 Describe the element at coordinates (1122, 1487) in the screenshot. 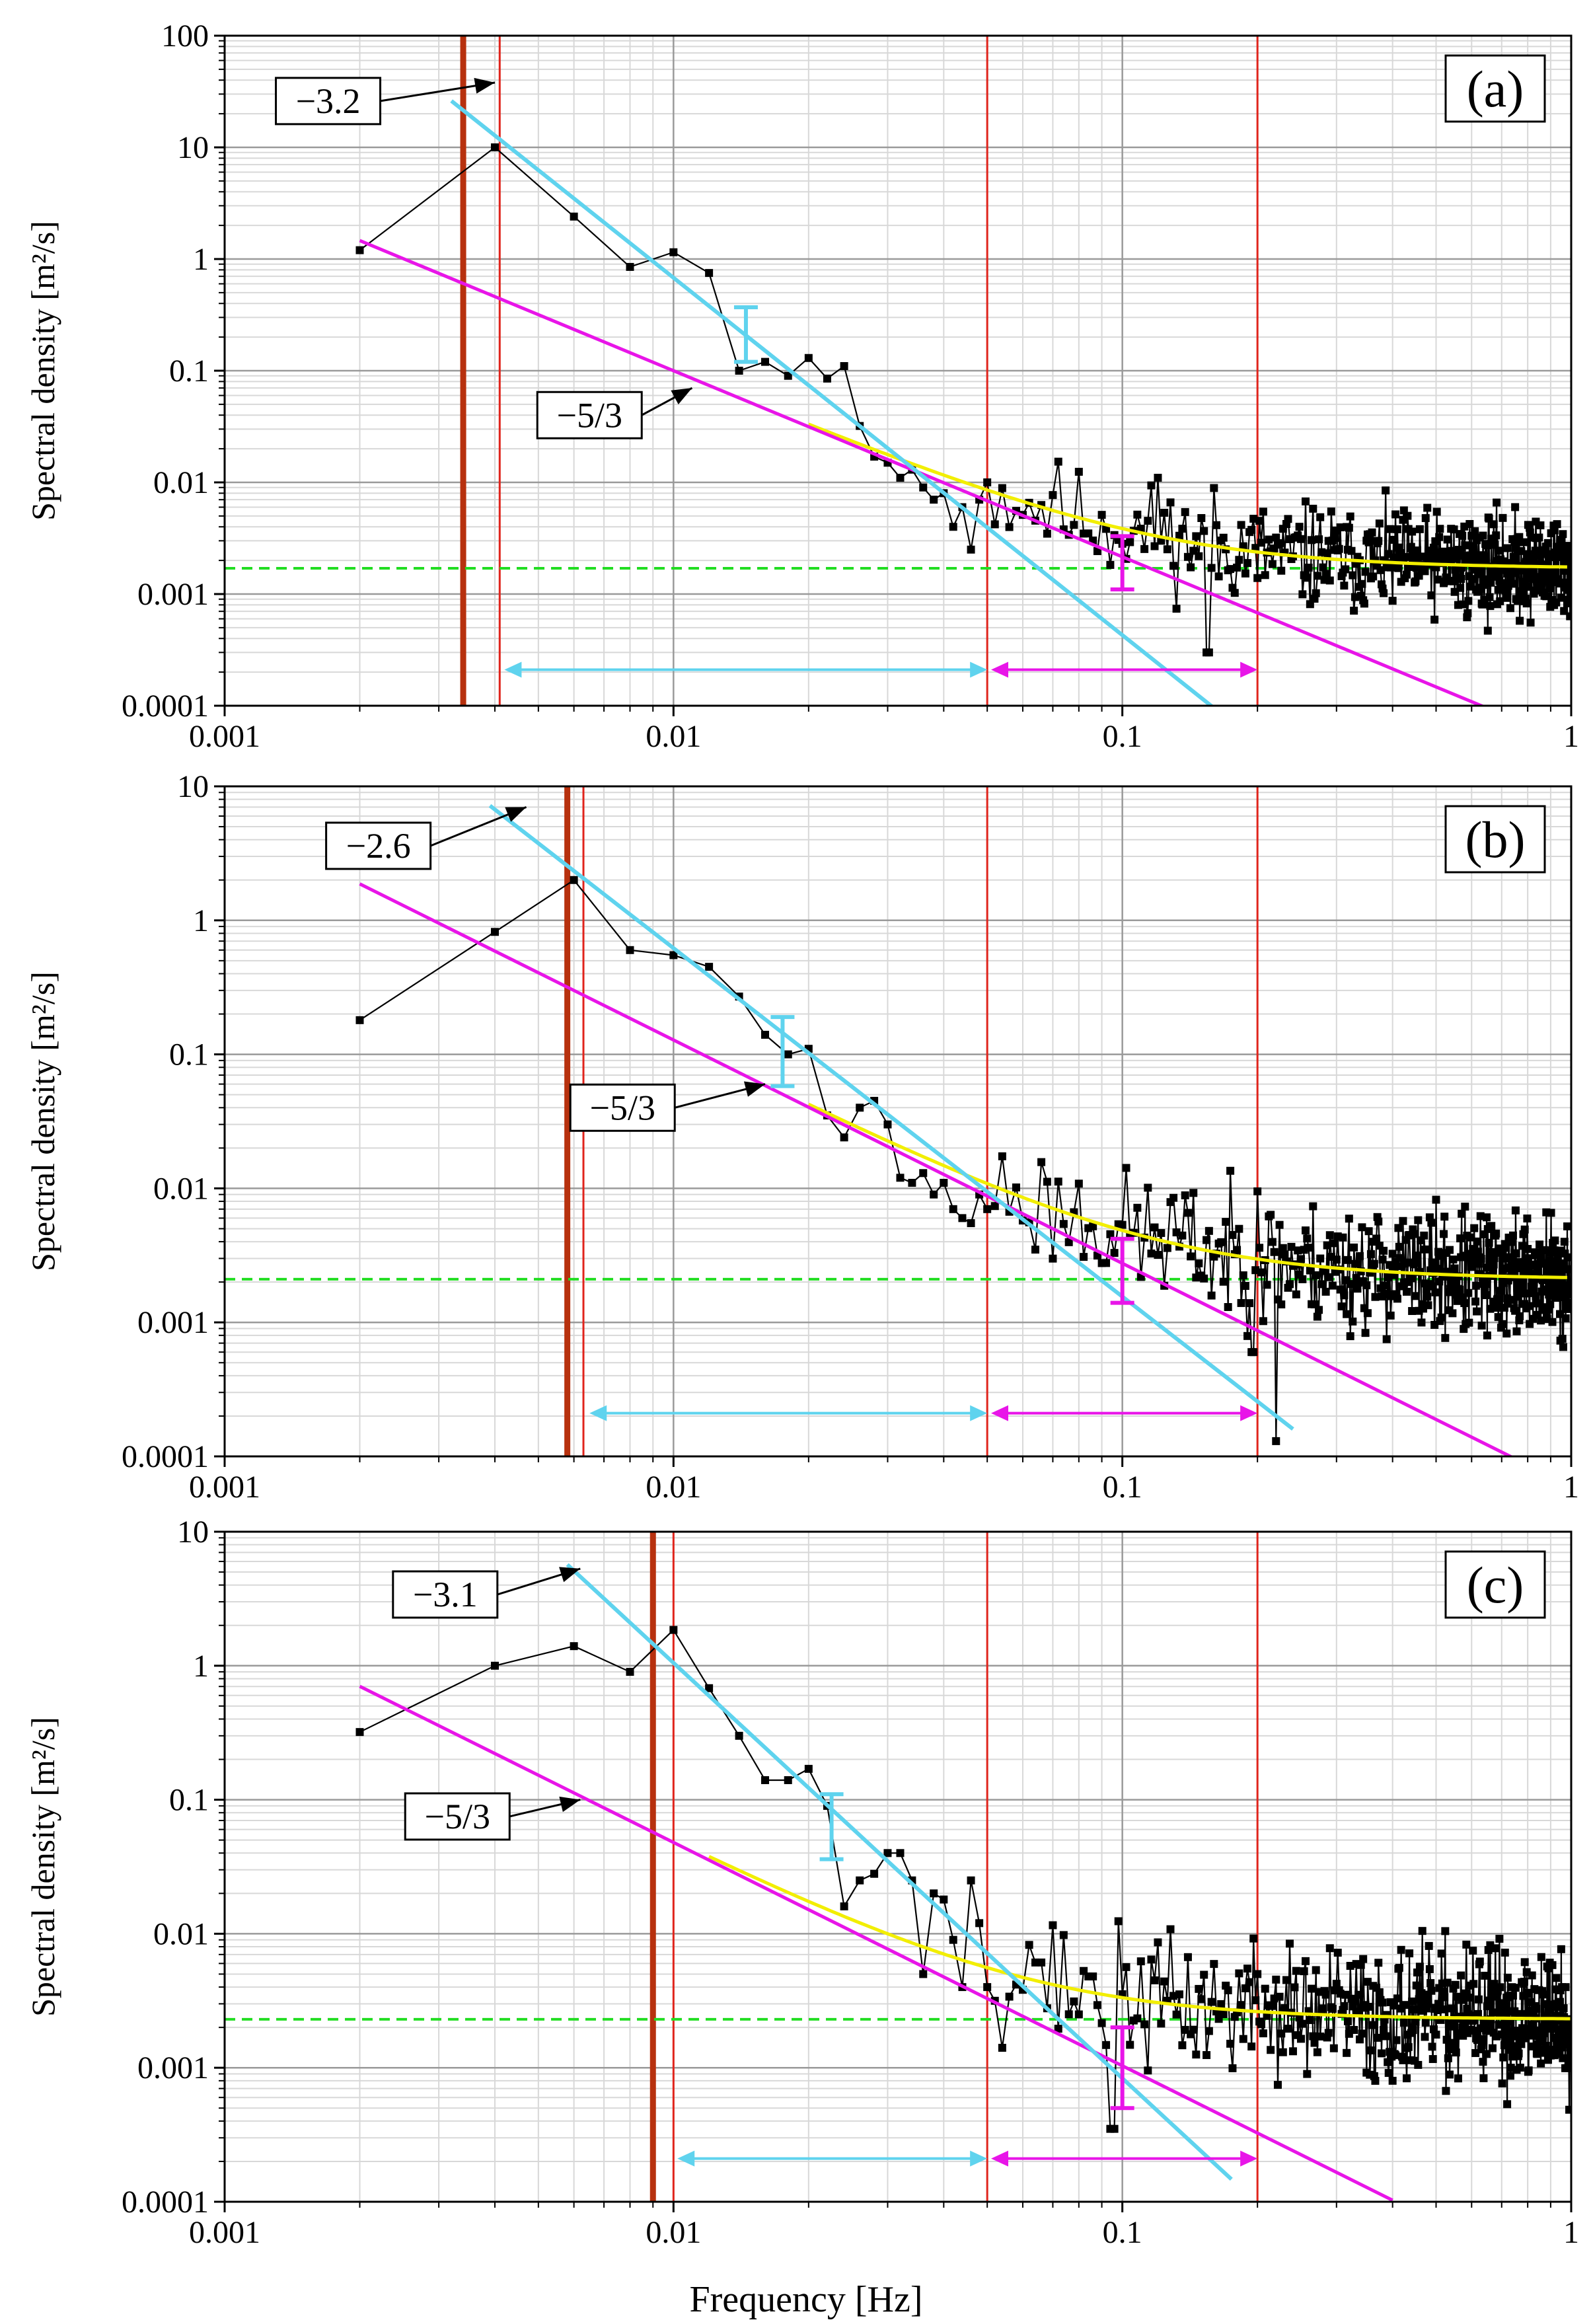

I see `x-tick-label: 0.1` at that location.